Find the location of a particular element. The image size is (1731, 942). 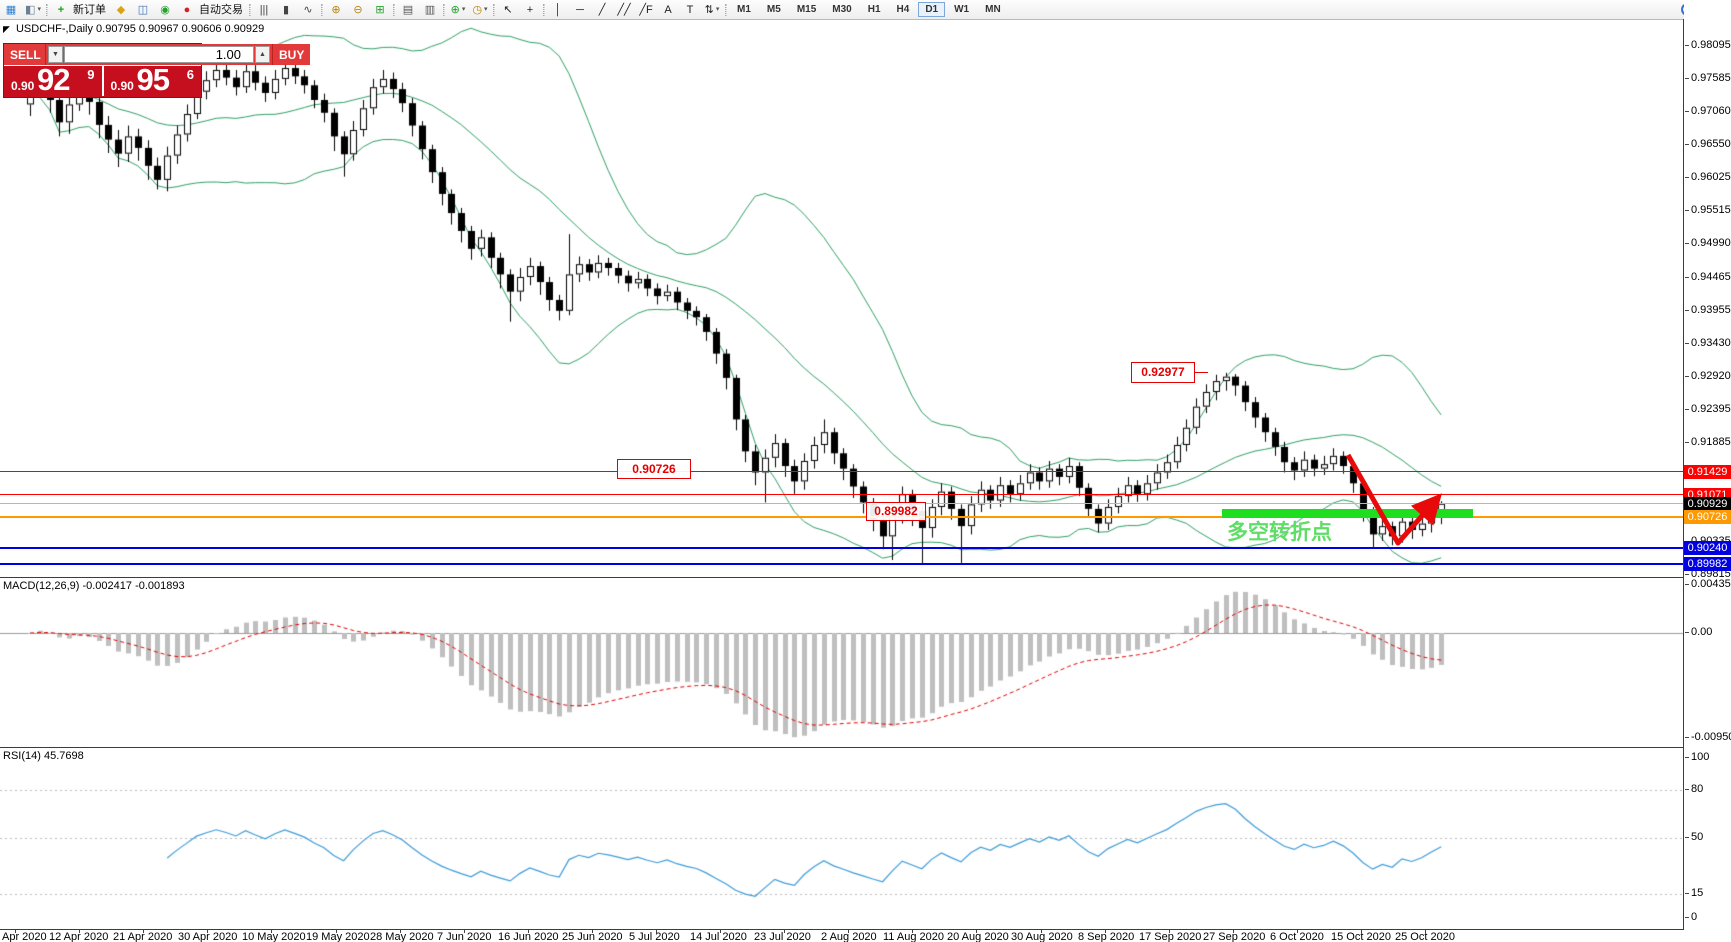

price-scale-label: 0.93430 is located at coordinates (1708, 343).